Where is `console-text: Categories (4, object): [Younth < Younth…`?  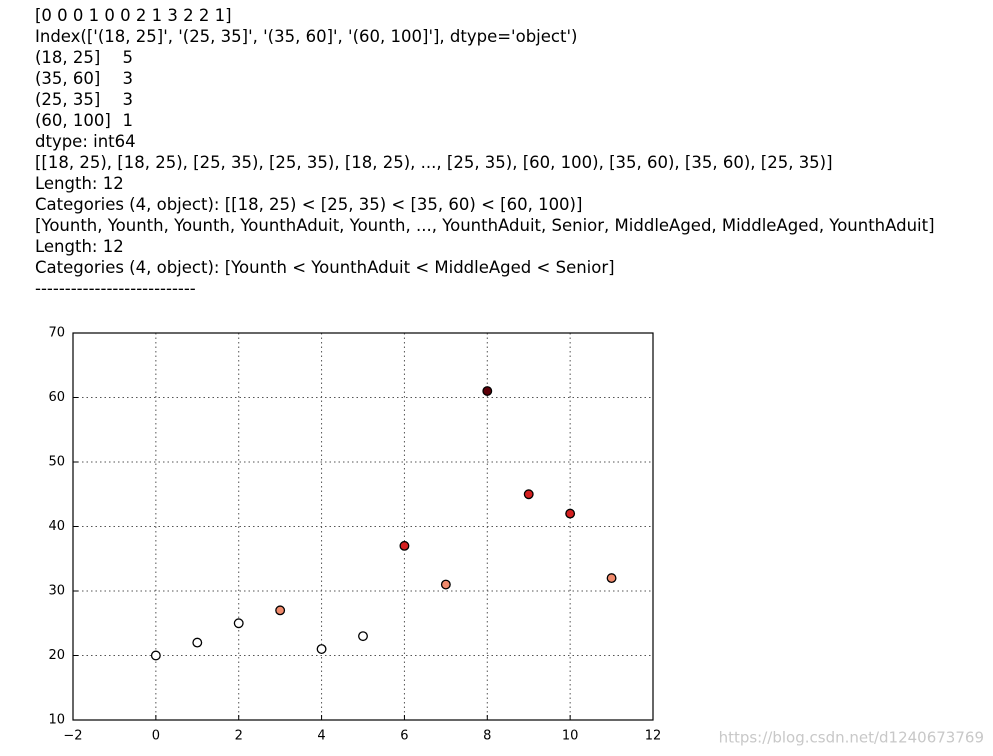
console-text: Categories (4, object): [Younth < Younth… is located at coordinates (325, 267).